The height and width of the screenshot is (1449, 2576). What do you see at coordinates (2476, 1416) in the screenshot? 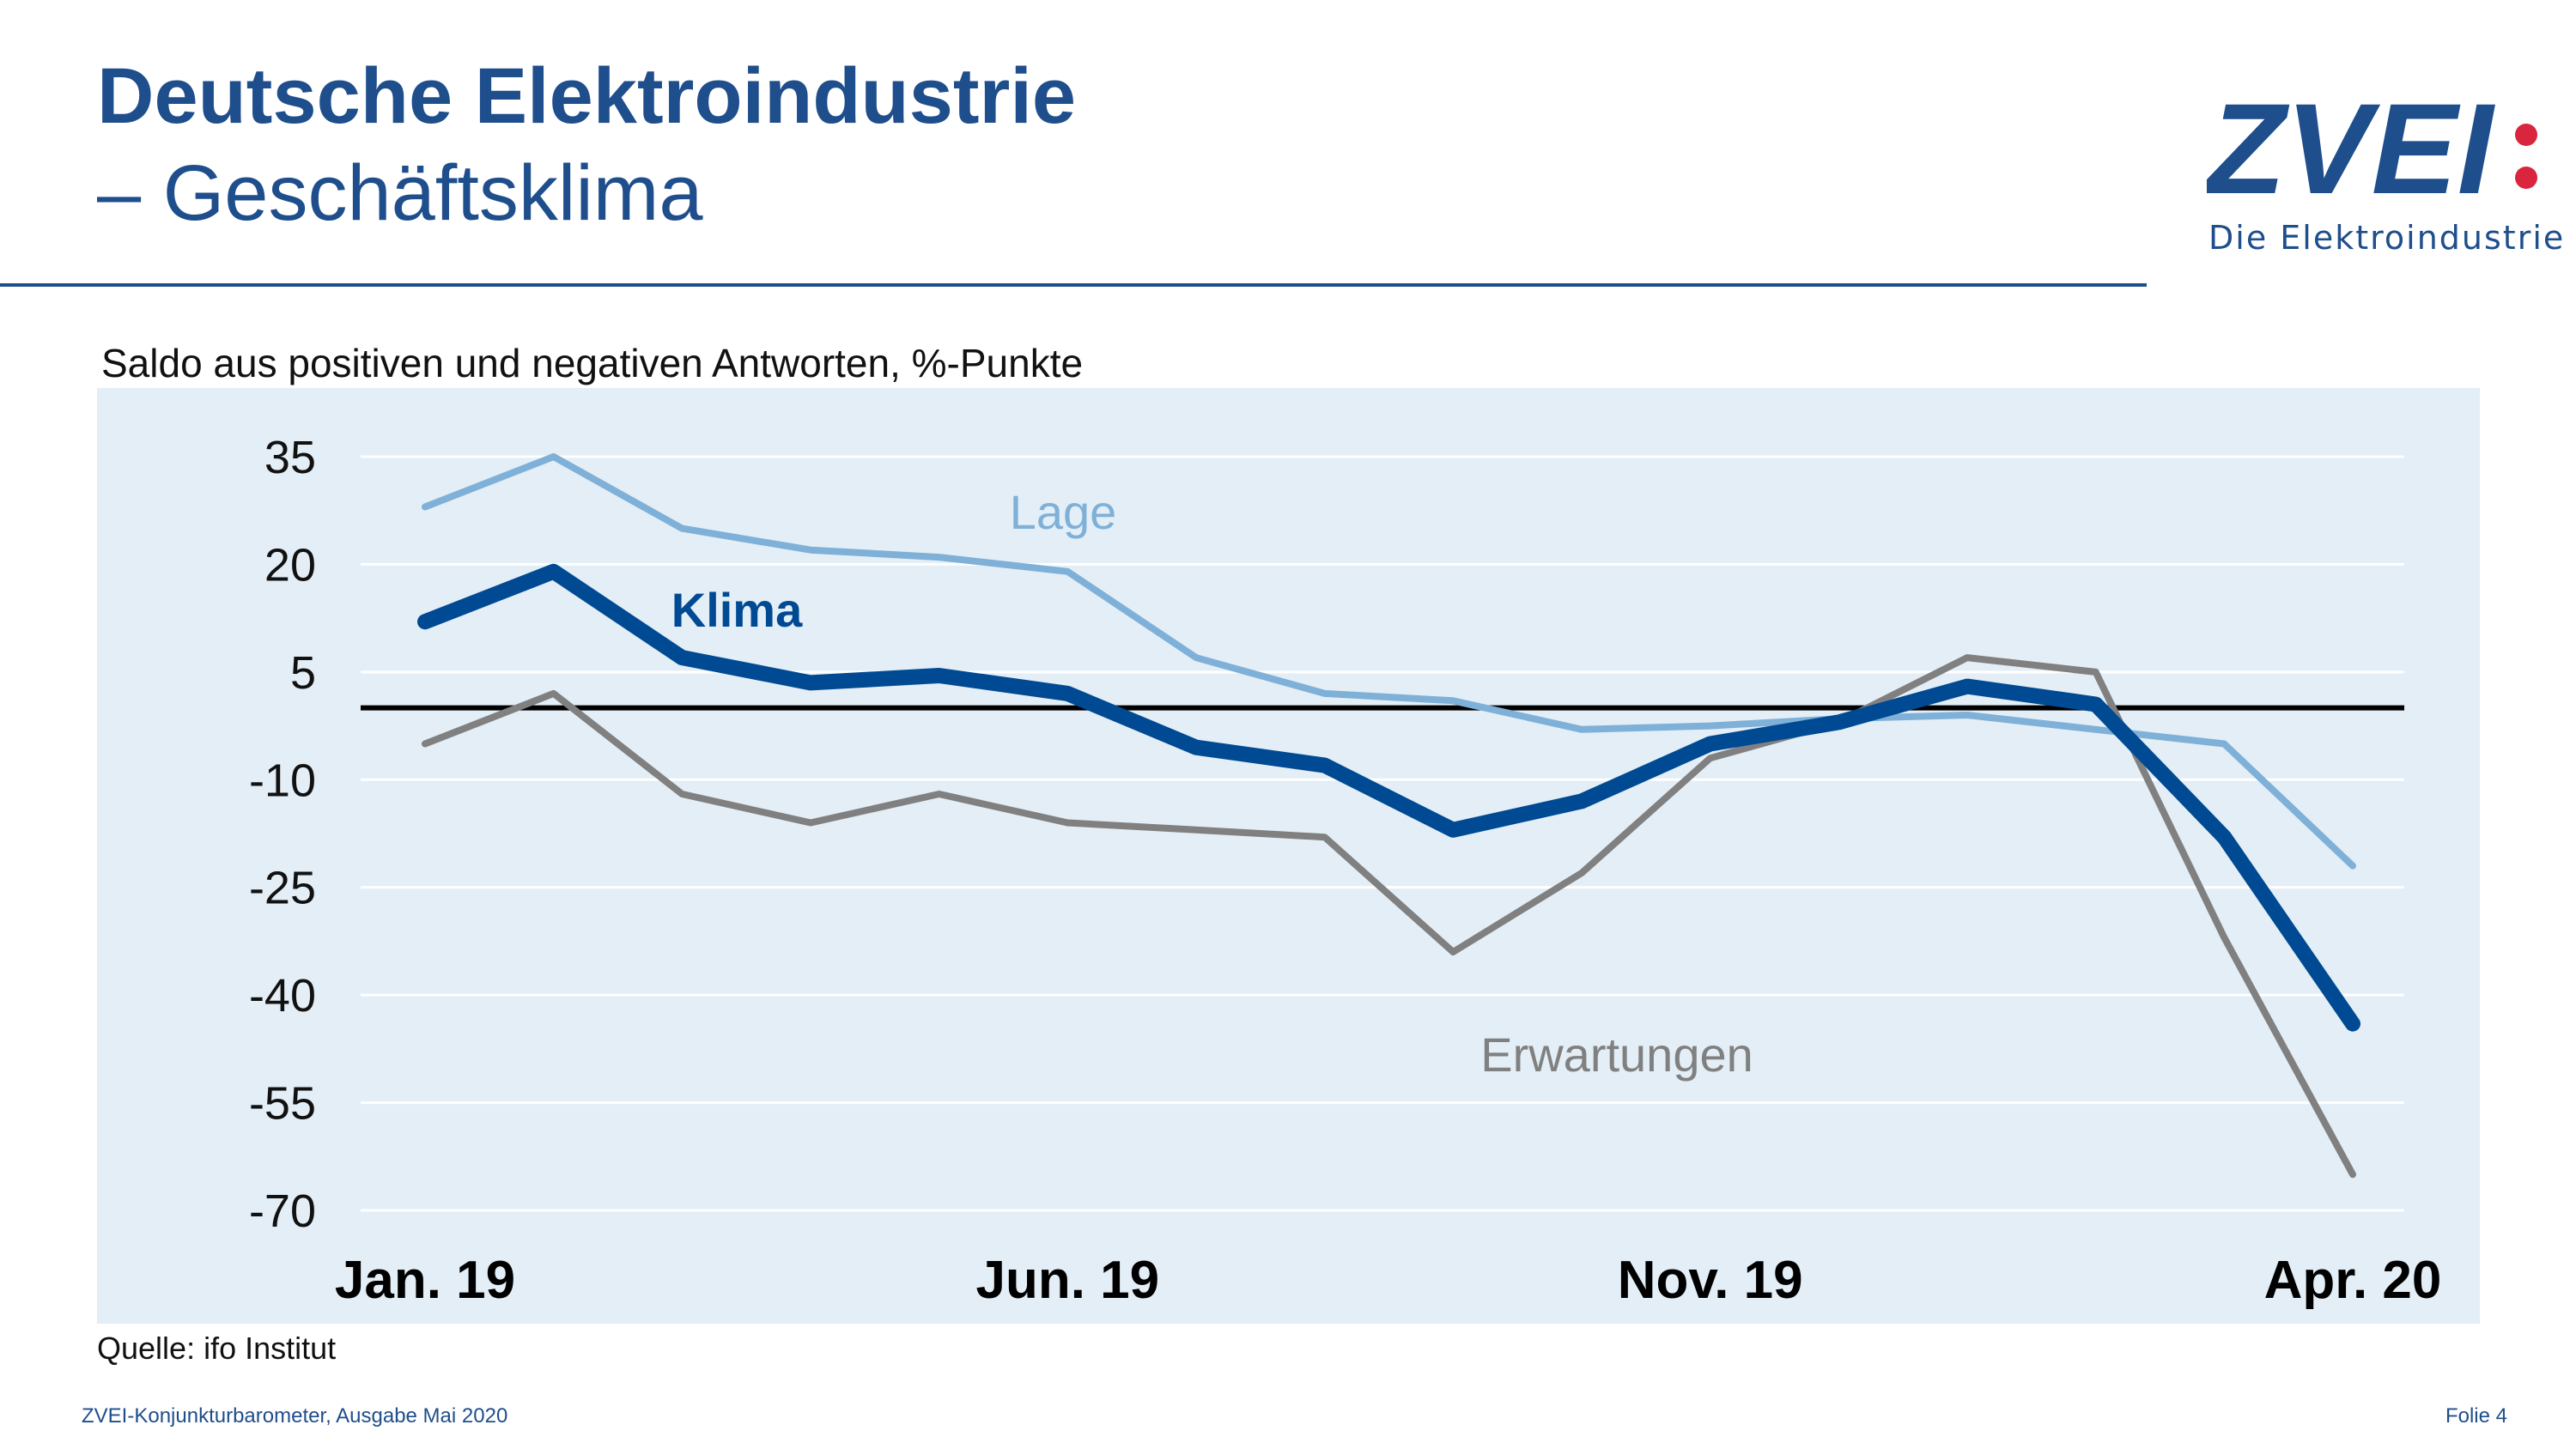
I see `footer-slide-number: Folie 4` at bounding box center [2476, 1416].